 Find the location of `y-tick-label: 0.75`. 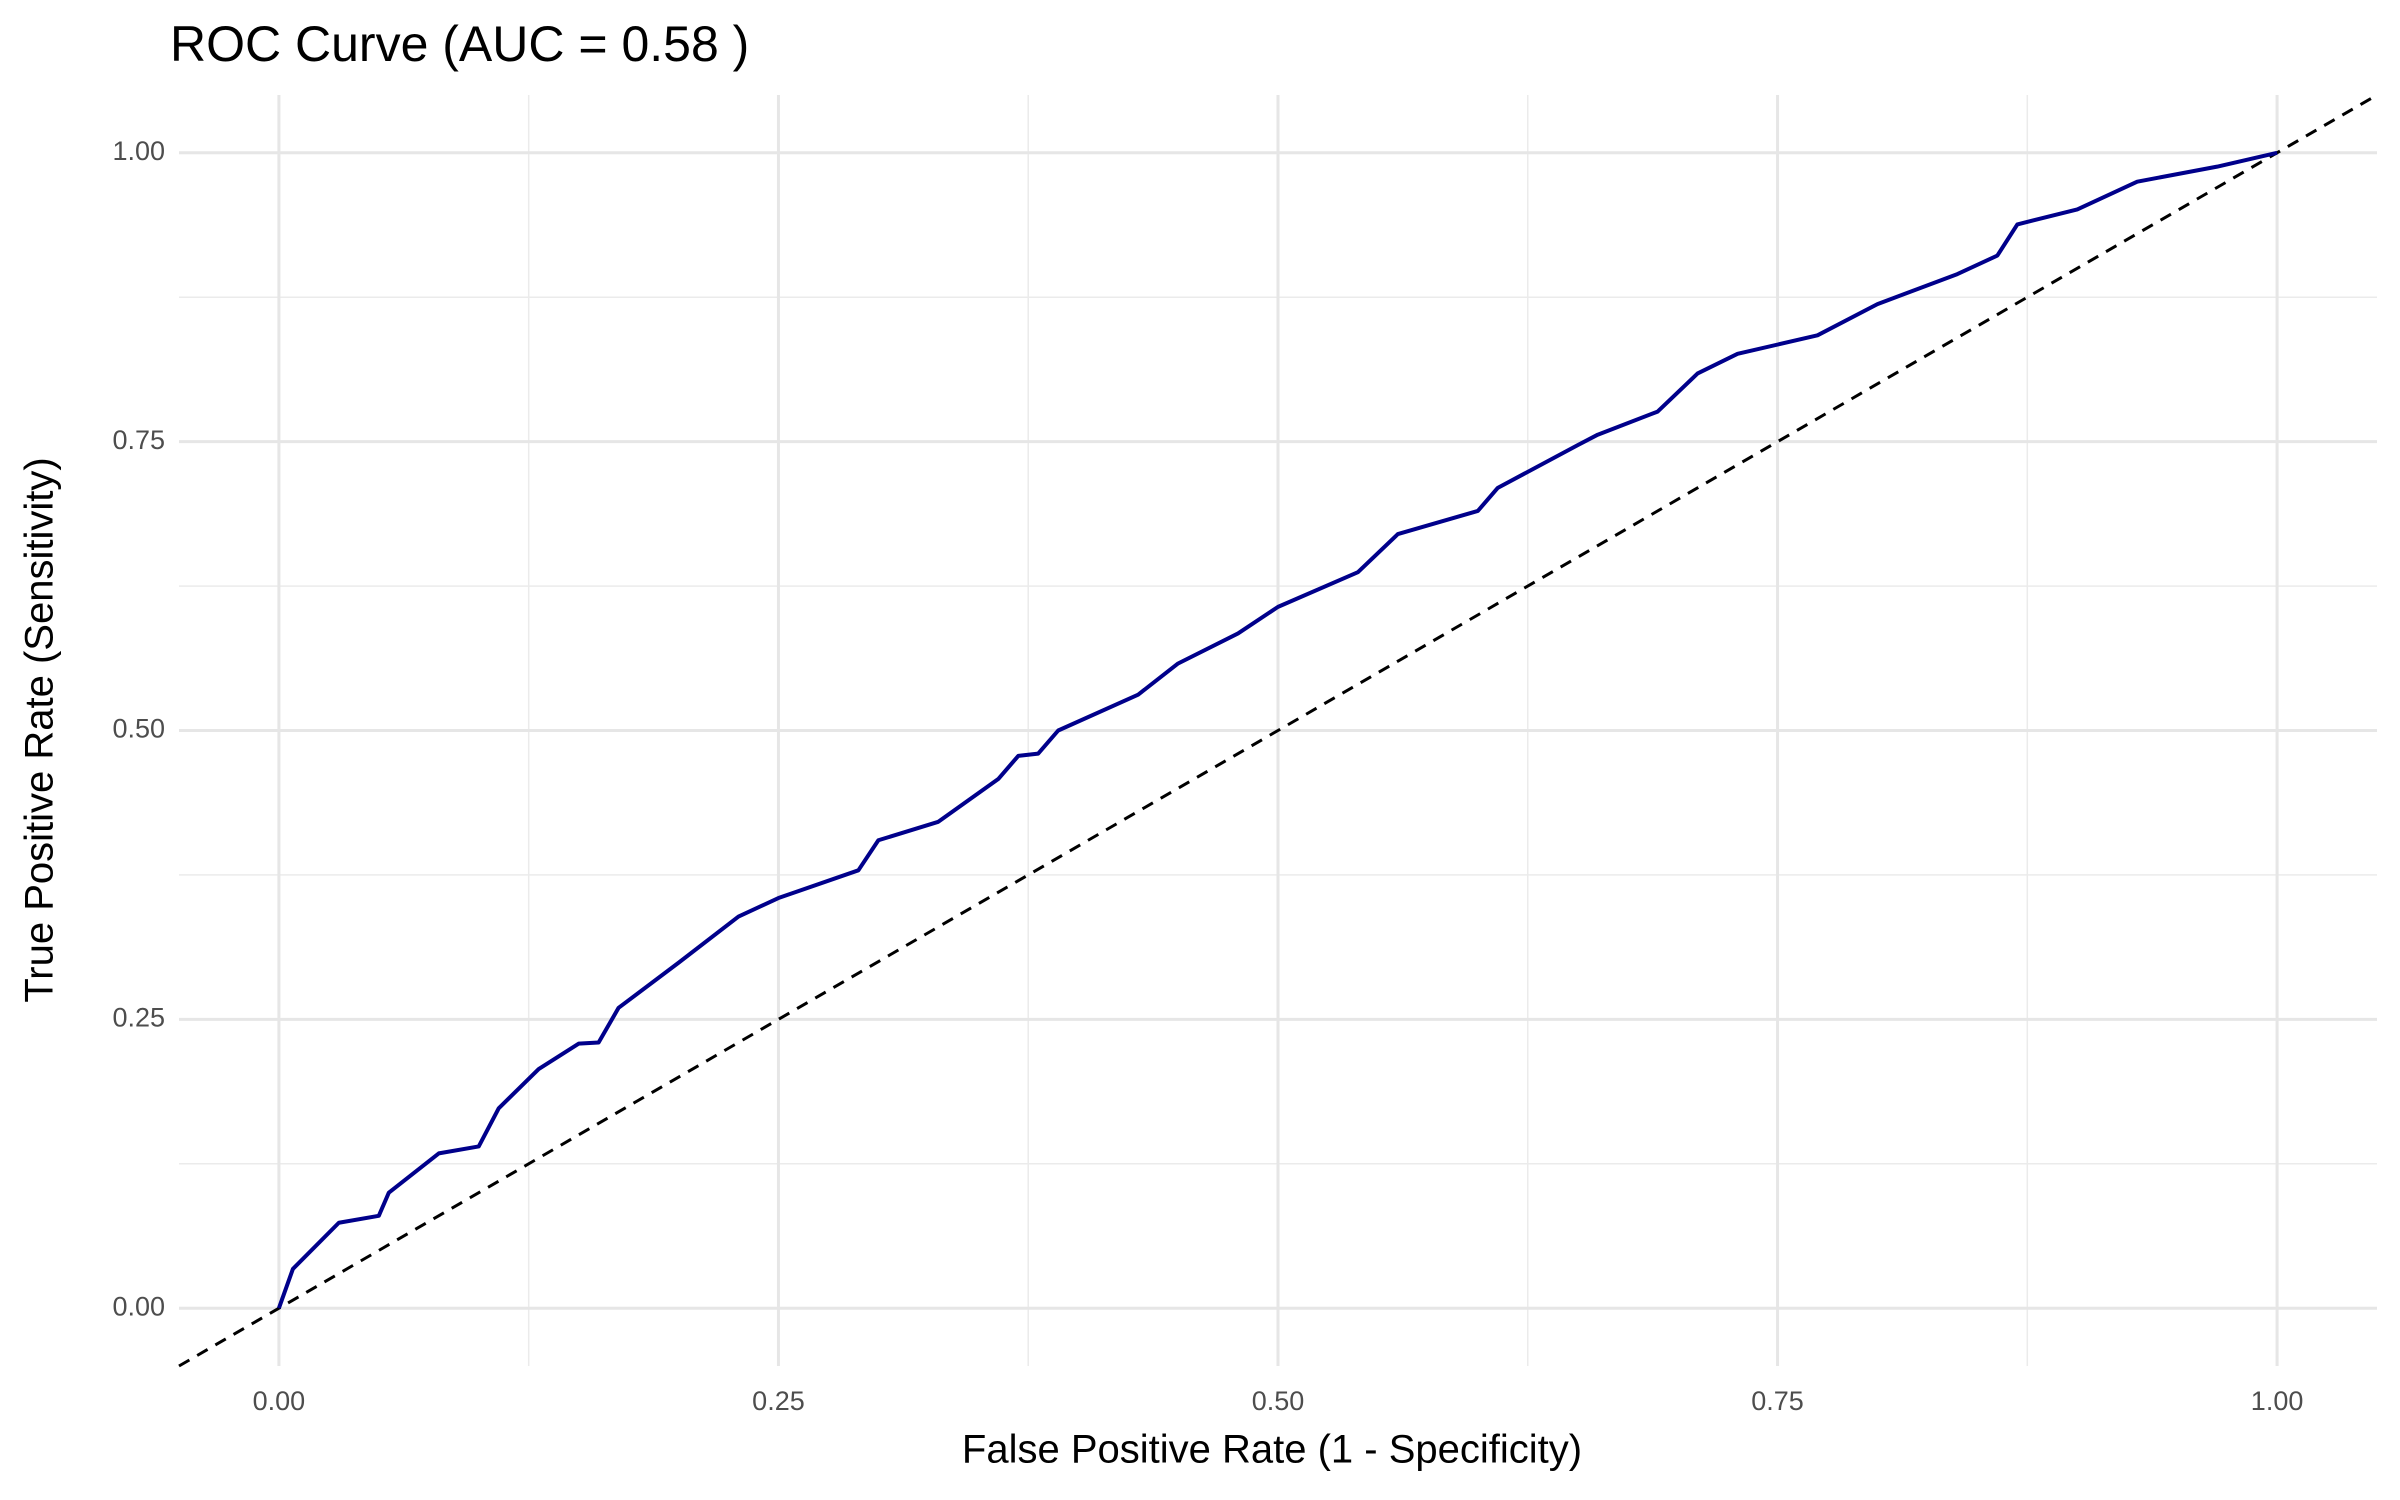

y-tick-label: 0.75 is located at coordinates (138, 440).